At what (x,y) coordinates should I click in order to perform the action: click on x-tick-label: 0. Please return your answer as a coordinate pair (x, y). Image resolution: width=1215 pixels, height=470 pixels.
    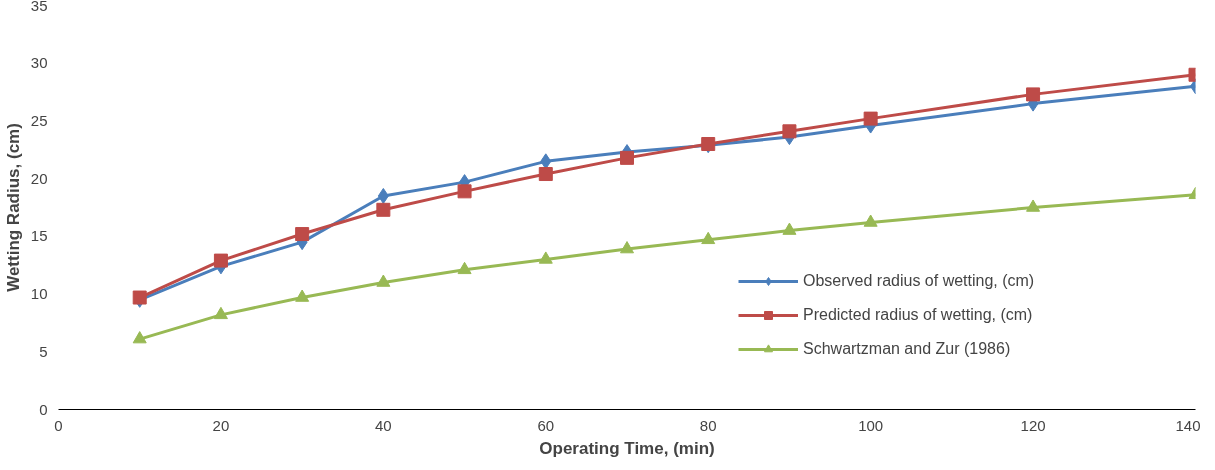
    Looking at the image, I should click on (58, 425).